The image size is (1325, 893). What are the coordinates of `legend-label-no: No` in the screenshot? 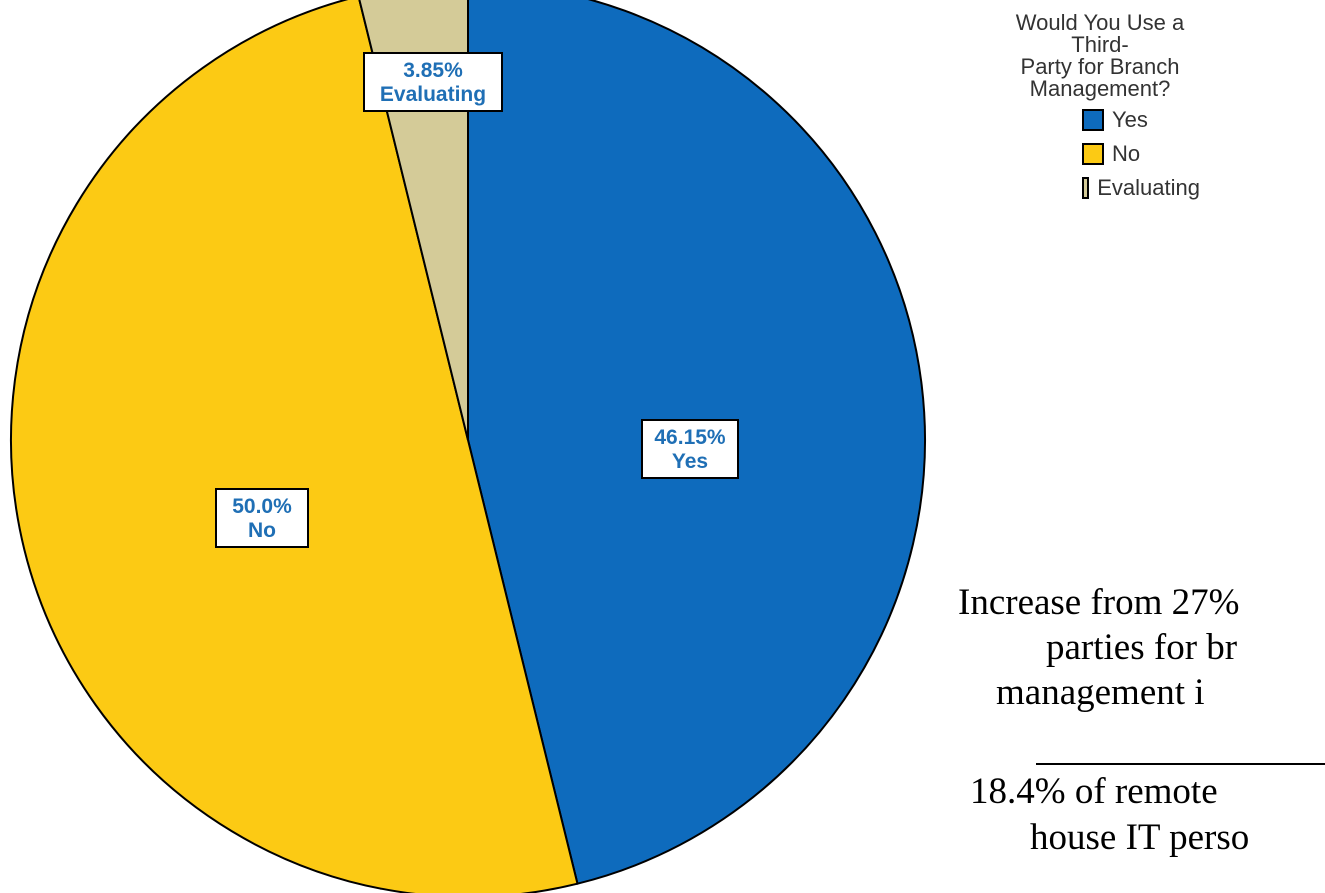 It's located at (1126, 153).